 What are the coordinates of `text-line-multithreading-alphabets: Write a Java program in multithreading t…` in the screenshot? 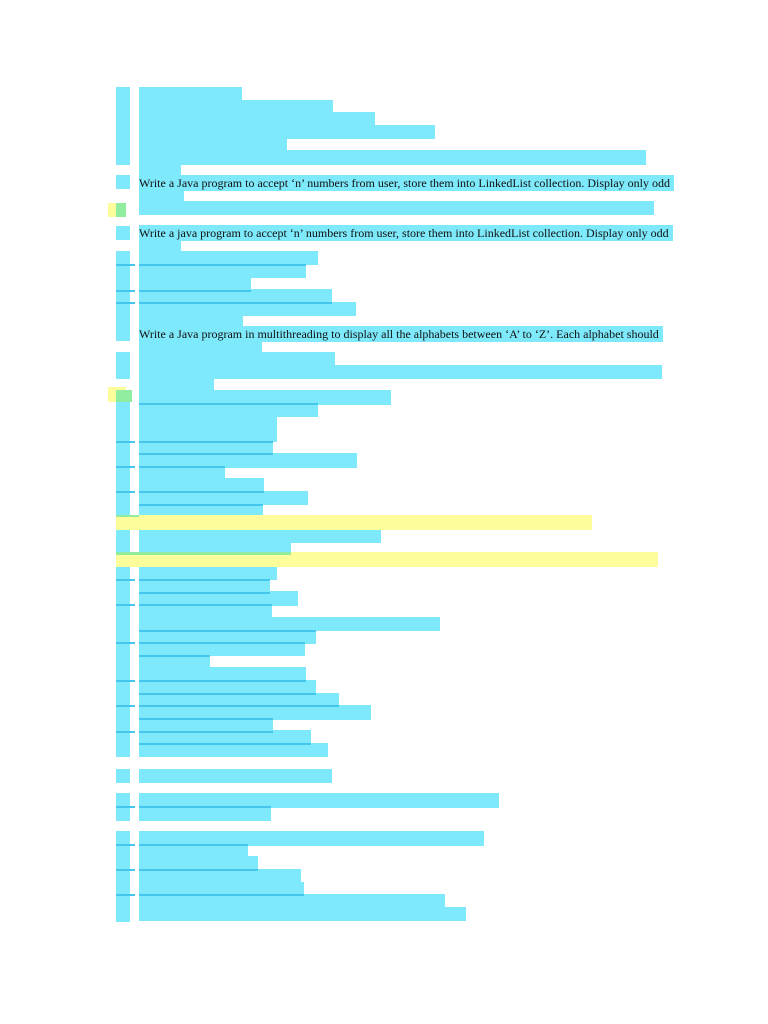 It's located at (401, 334).